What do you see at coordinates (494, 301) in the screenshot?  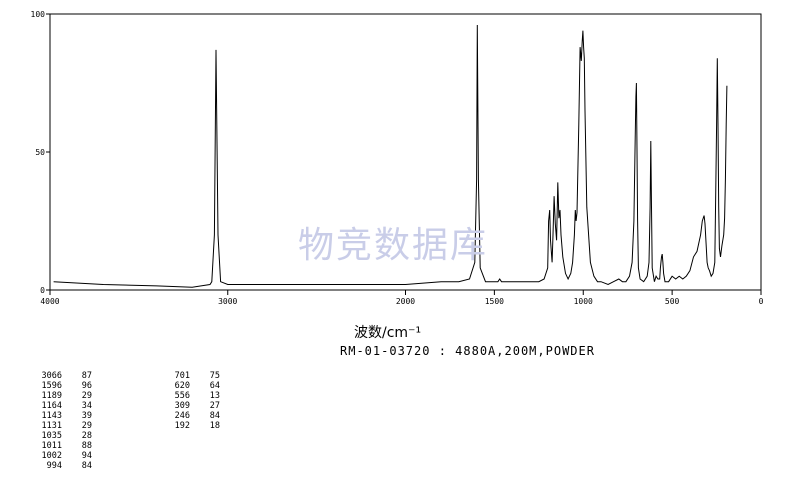 I see `x-tick-label: 1500` at bounding box center [494, 301].